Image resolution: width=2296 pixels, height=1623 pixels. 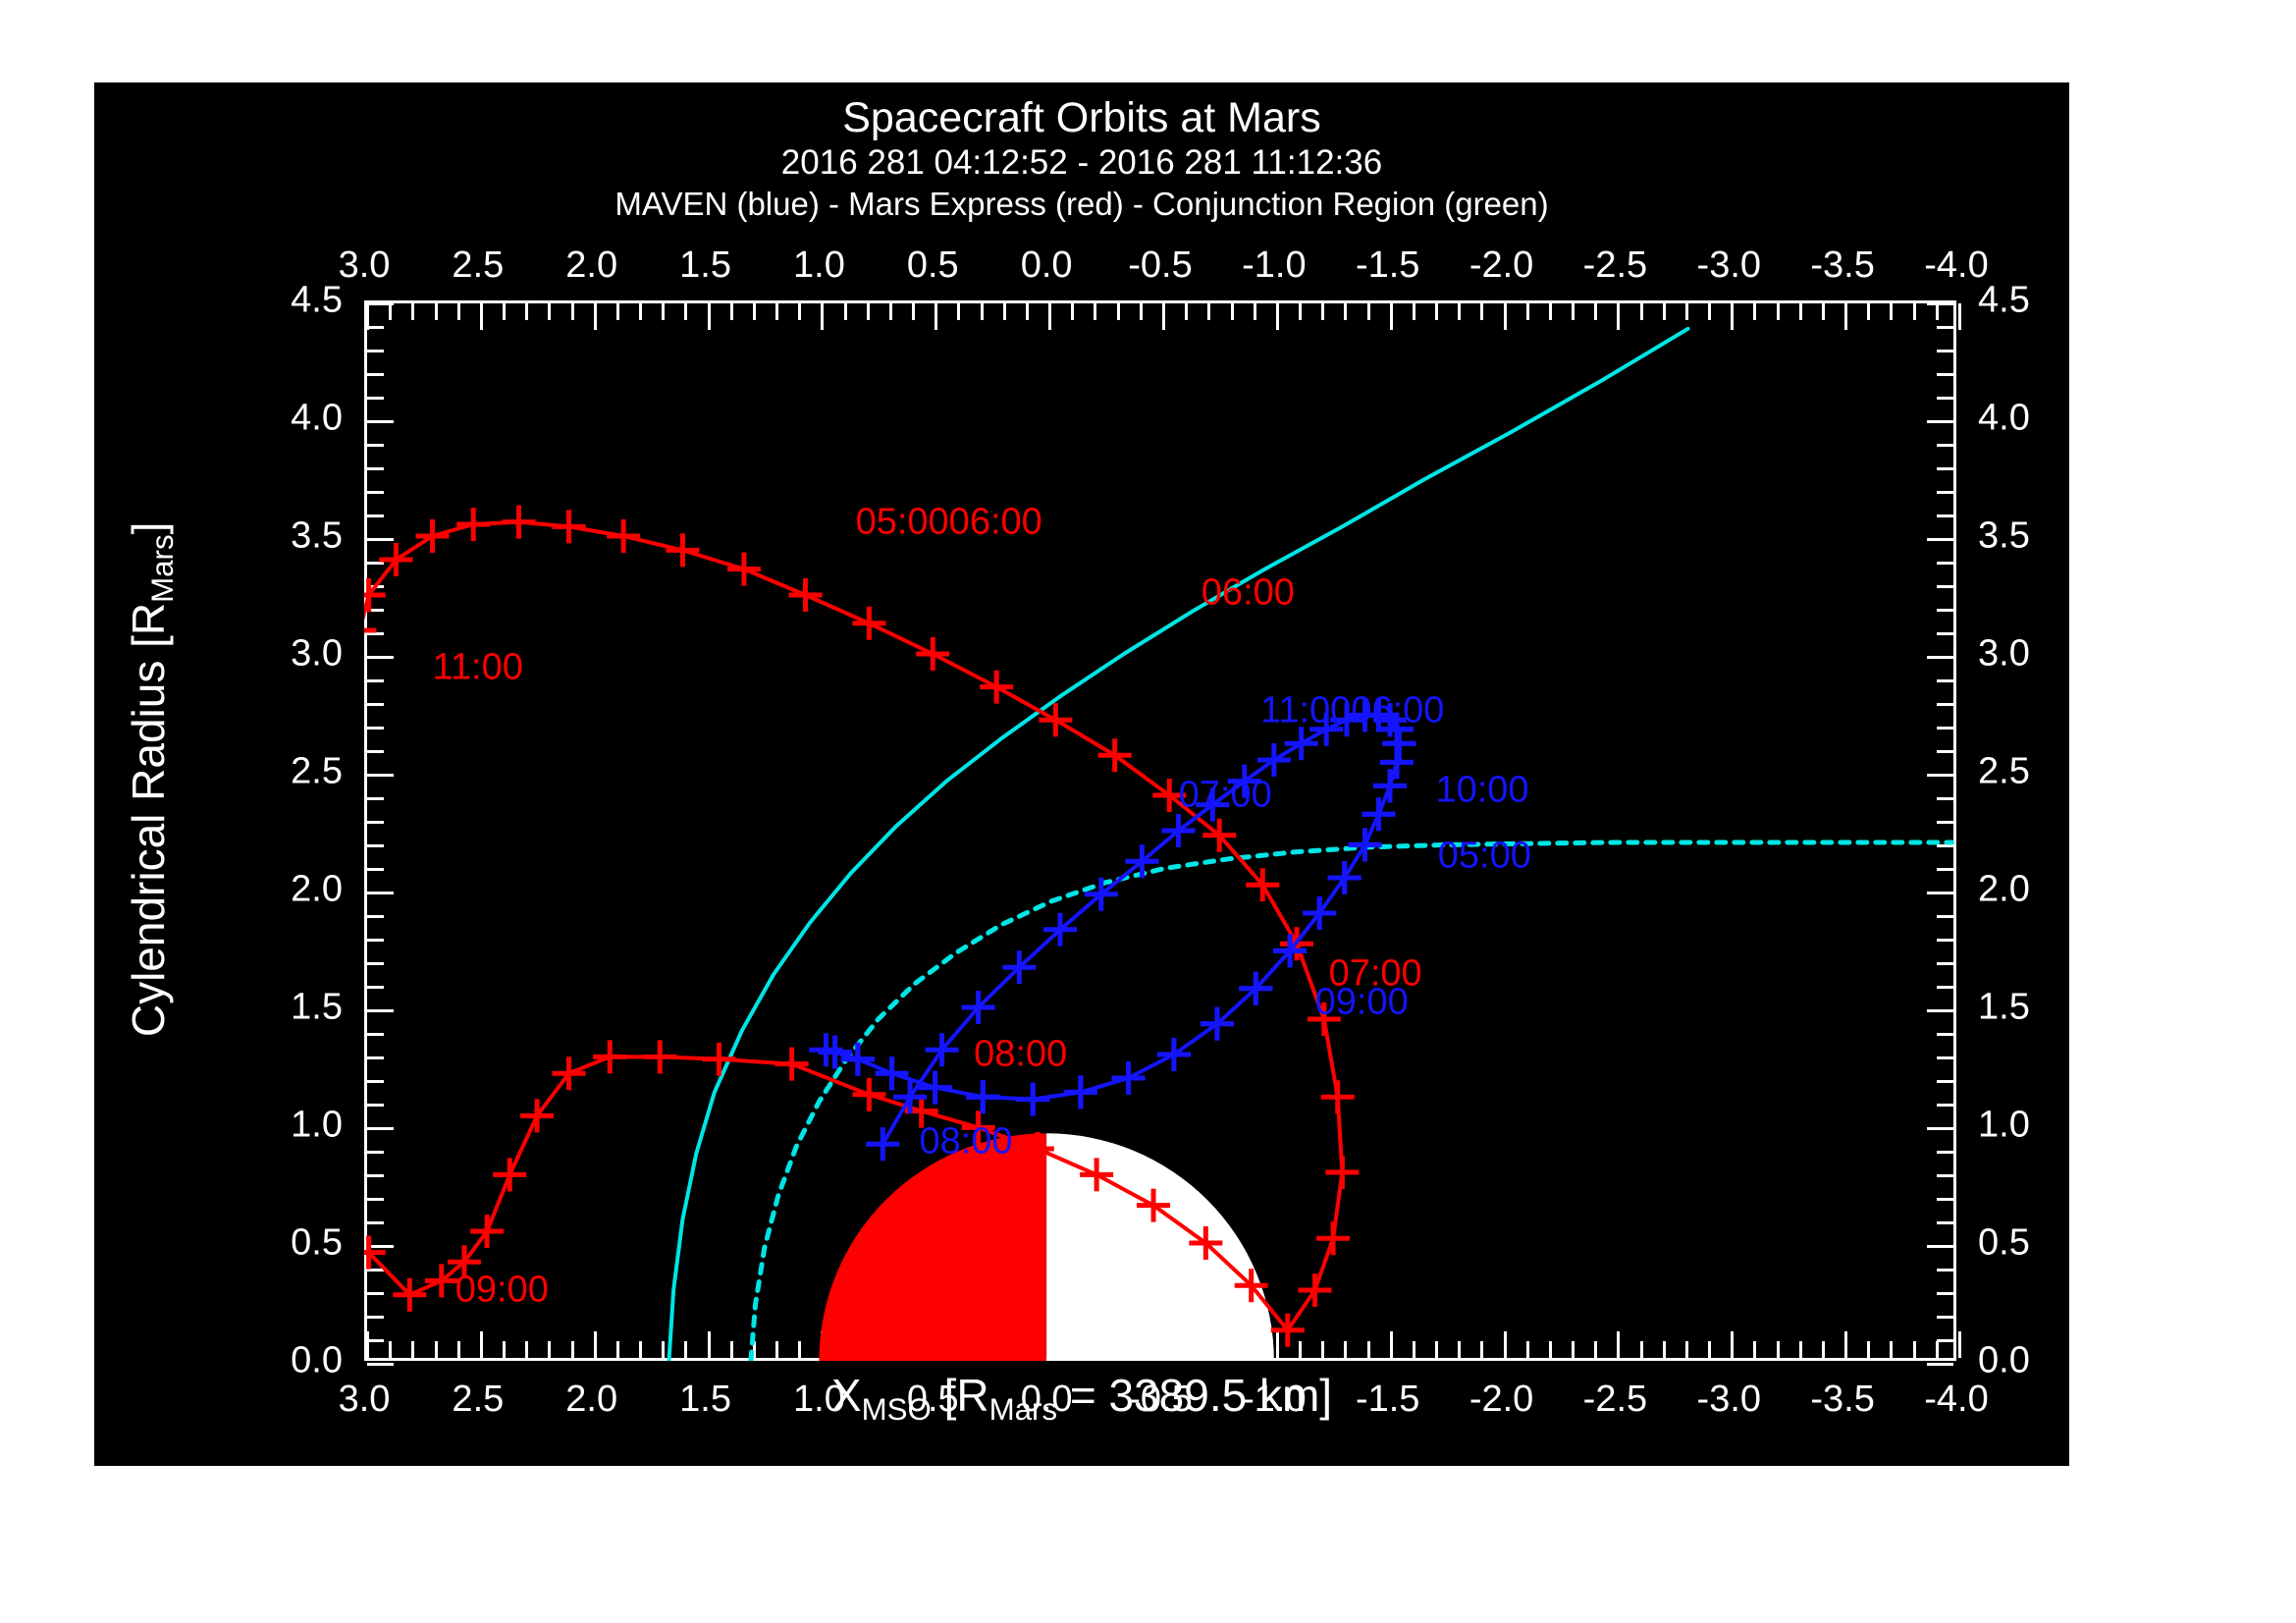 I want to click on y-axis-tick-label-right: 1.0, so click(x=2004, y=1125).